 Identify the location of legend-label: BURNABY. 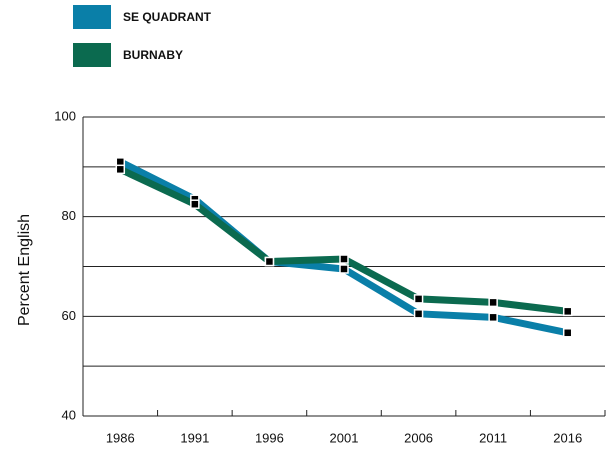
(153, 55).